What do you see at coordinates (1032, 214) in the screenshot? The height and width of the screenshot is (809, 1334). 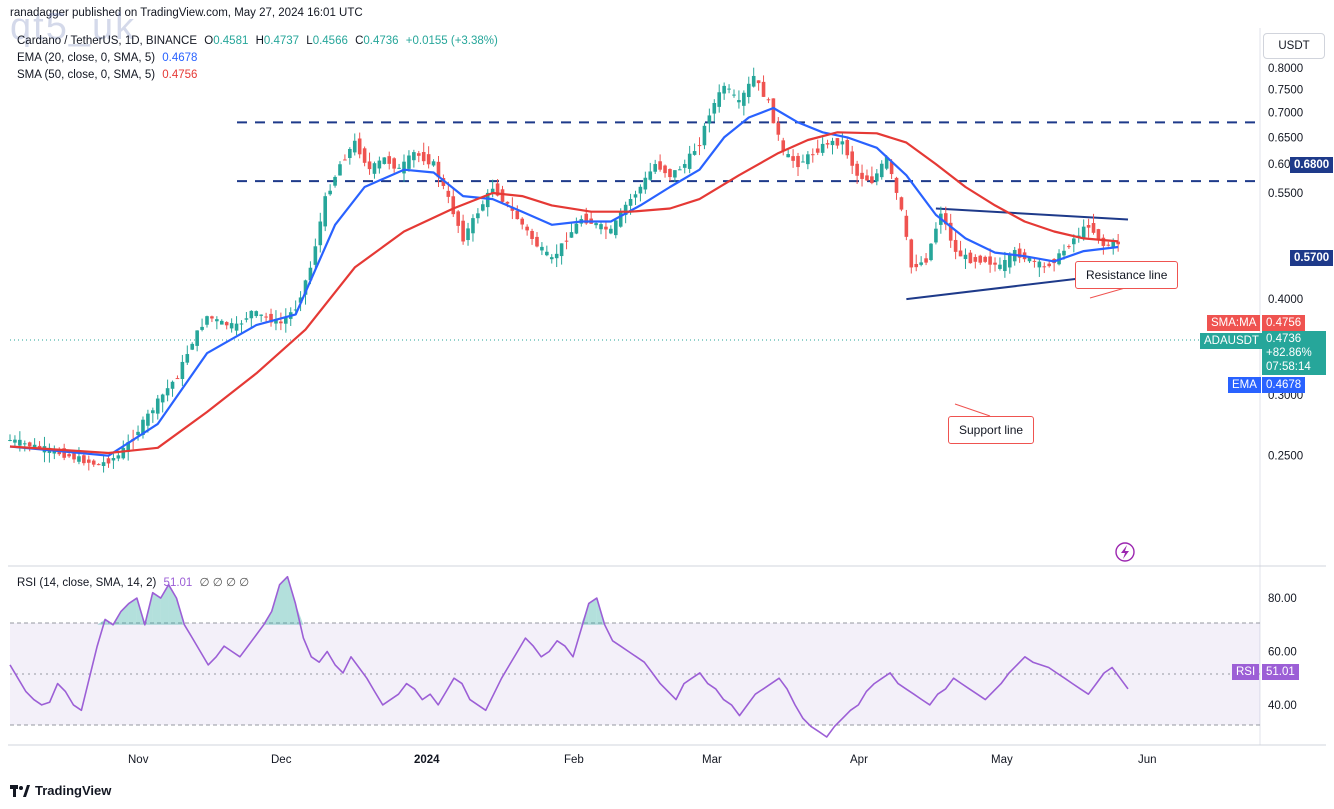 I see `trendline` at bounding box center [1032, 214].